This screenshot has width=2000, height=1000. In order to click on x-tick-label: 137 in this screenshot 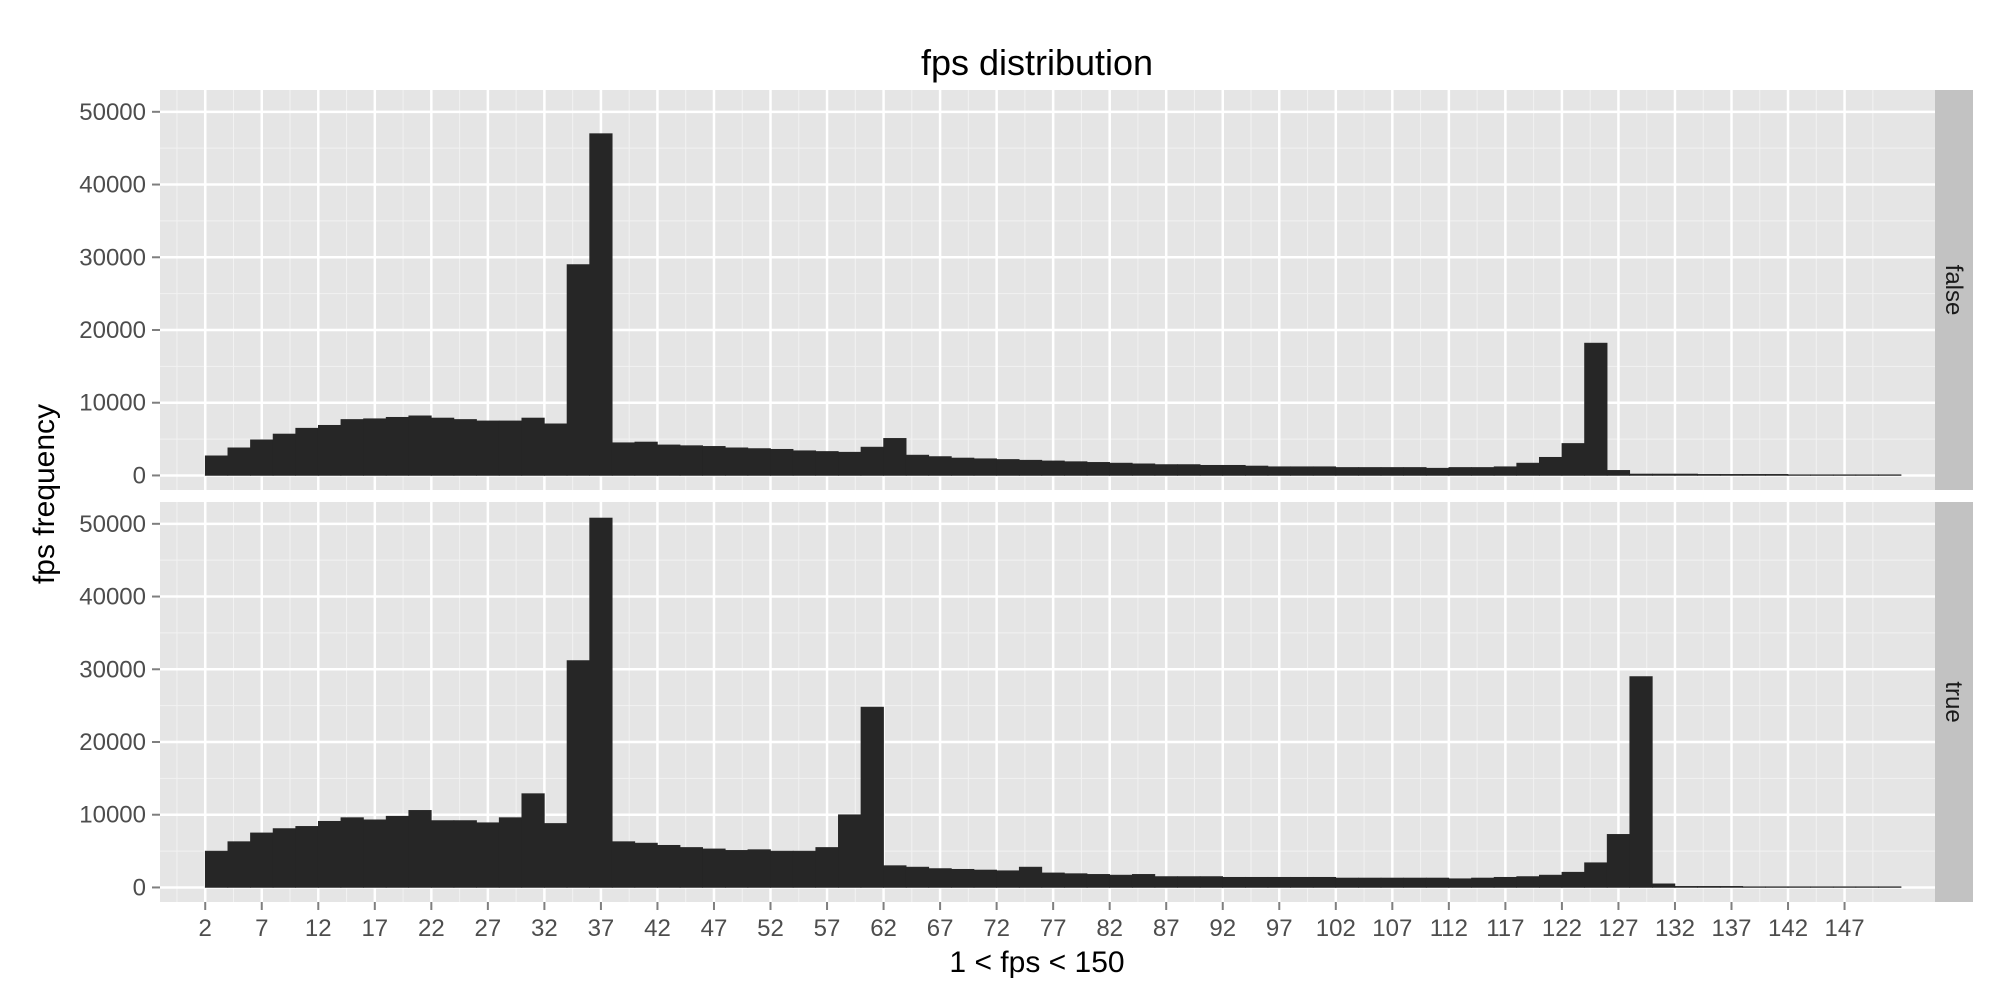, I will do `click(1731, 928)`.